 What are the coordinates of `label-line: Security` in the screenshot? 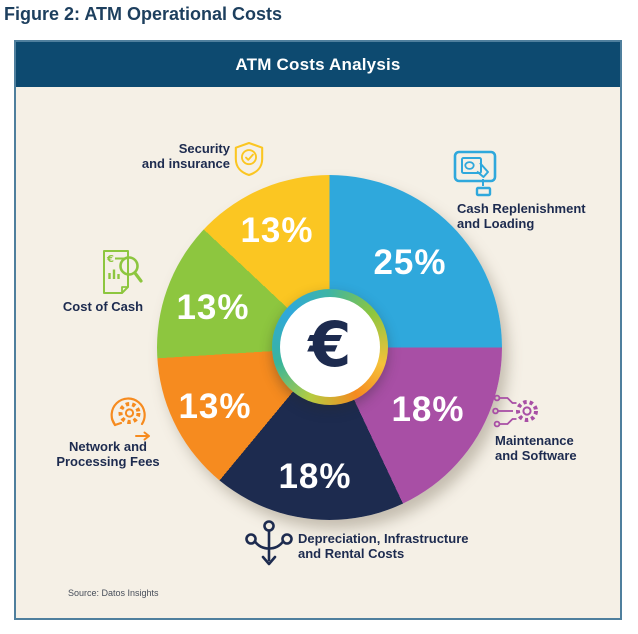 It's located at (204, 148).